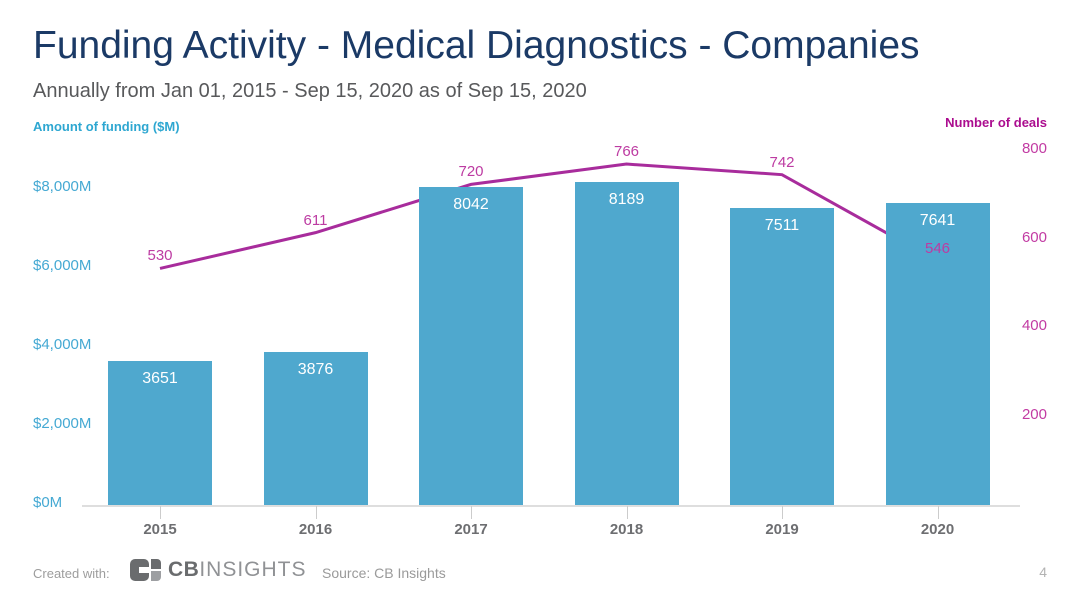  Describe the element at coordinates (1034, 148) in the screenshot. I see `right-axis-tick-label: 800` at that location.